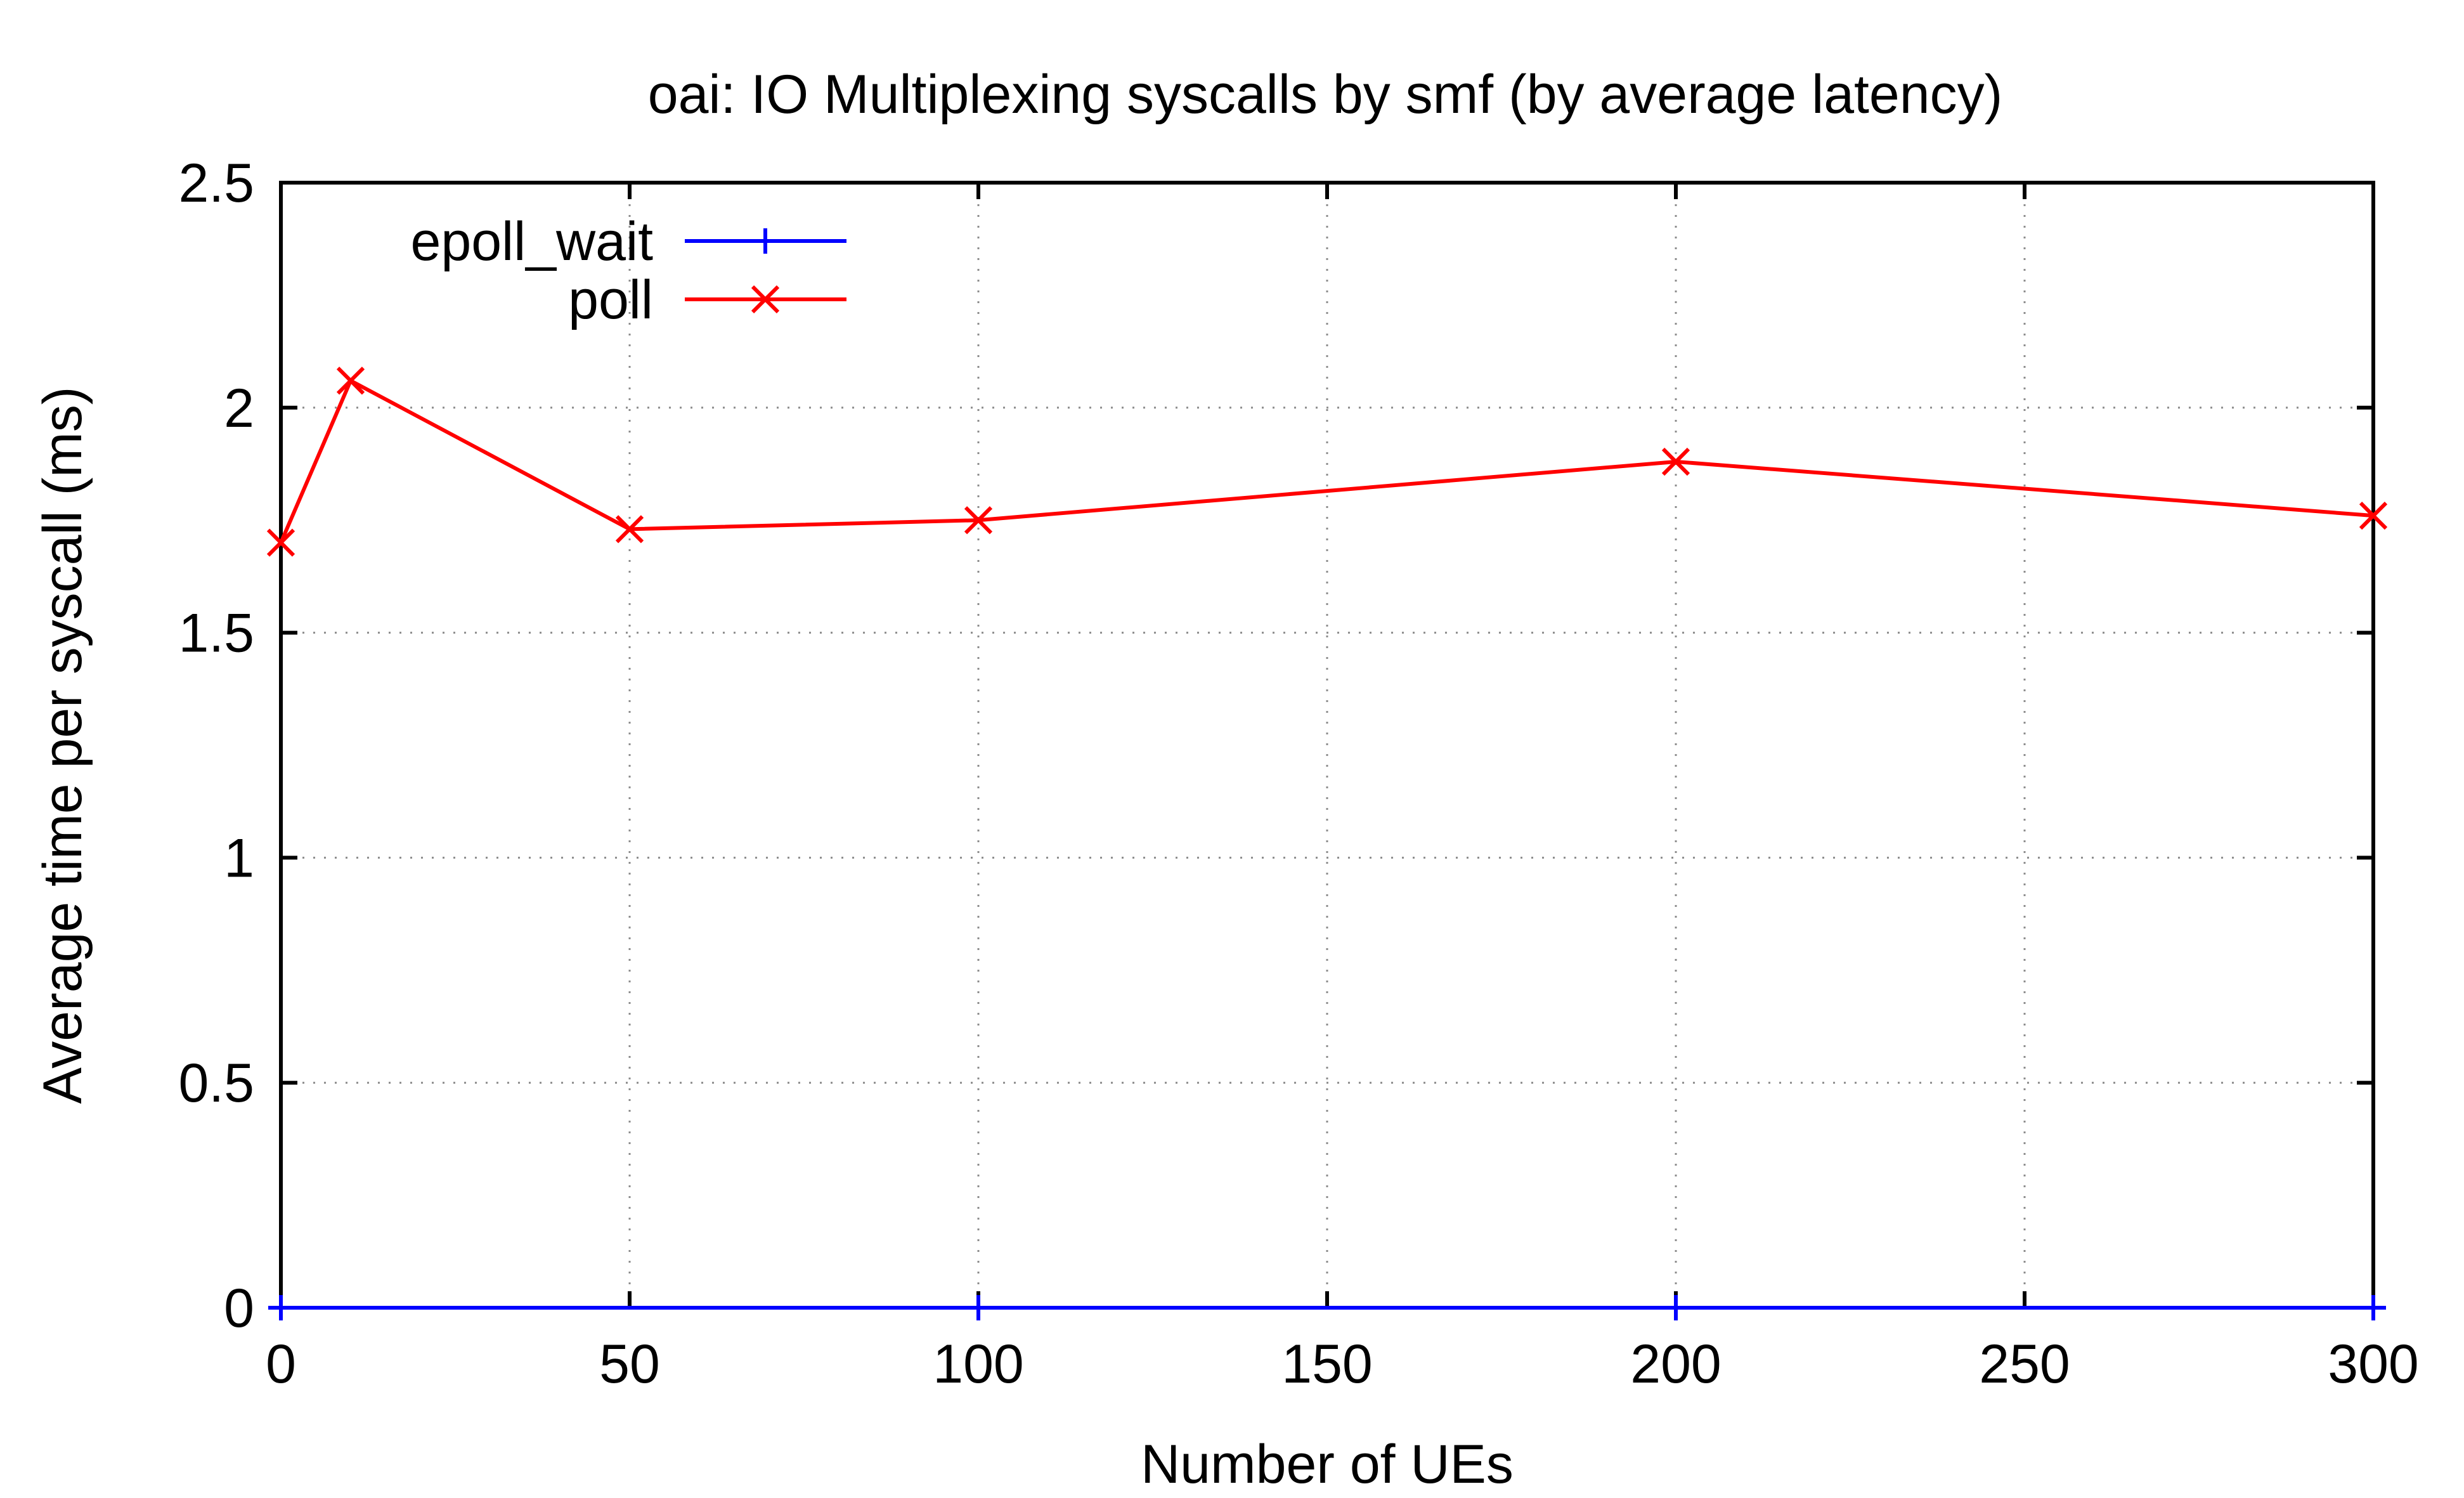 This screenshot has width=2464, height=1498. What do you see at coordinates (532, 241) in the screenshot?
I see `legend-label: epoll_wait` at bounding box center [532, 241].